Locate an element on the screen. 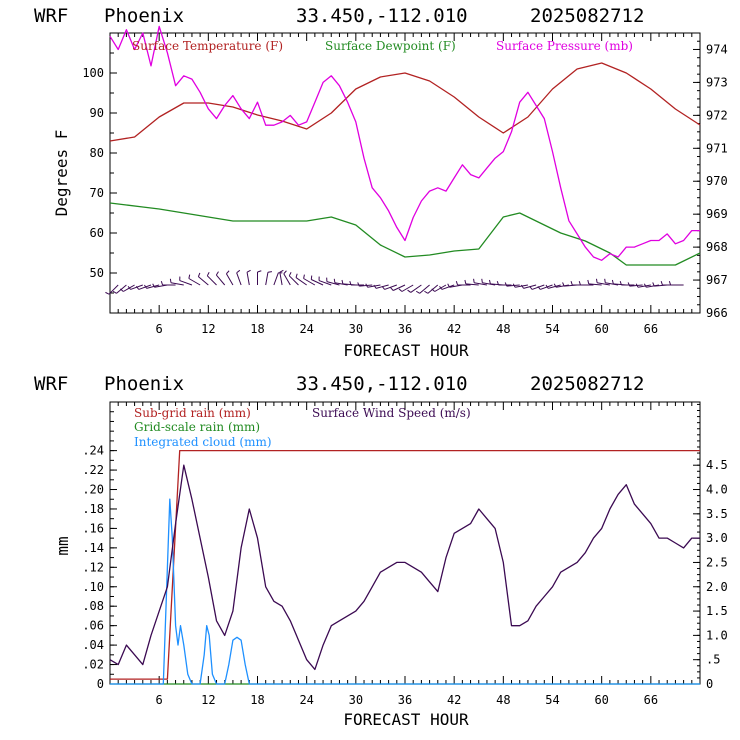 The height and width of the screenshot is (740, 740). x-tick-label: 18 is located at coordinates (257, 700).